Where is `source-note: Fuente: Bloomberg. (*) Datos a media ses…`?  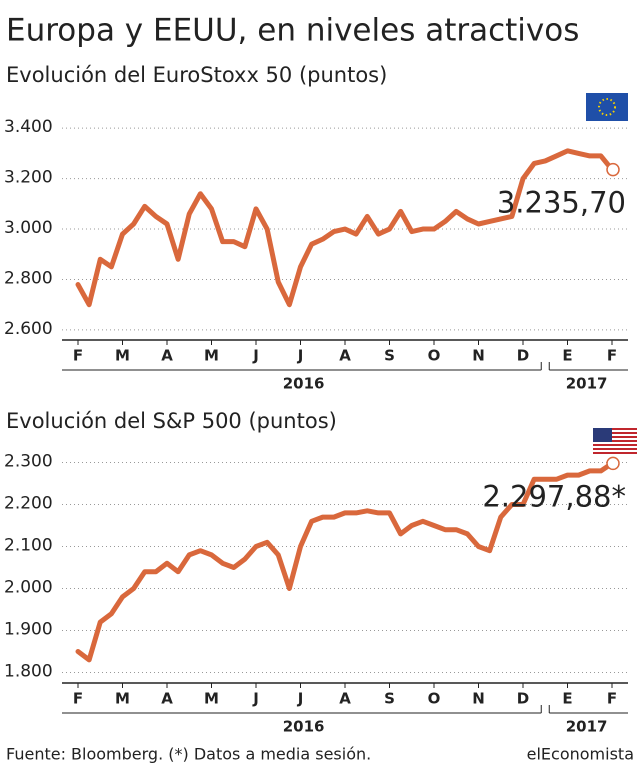
source-note: Fuente: Bloomberg. (*) Datos a media ses… is located at coordinates (188, 754).